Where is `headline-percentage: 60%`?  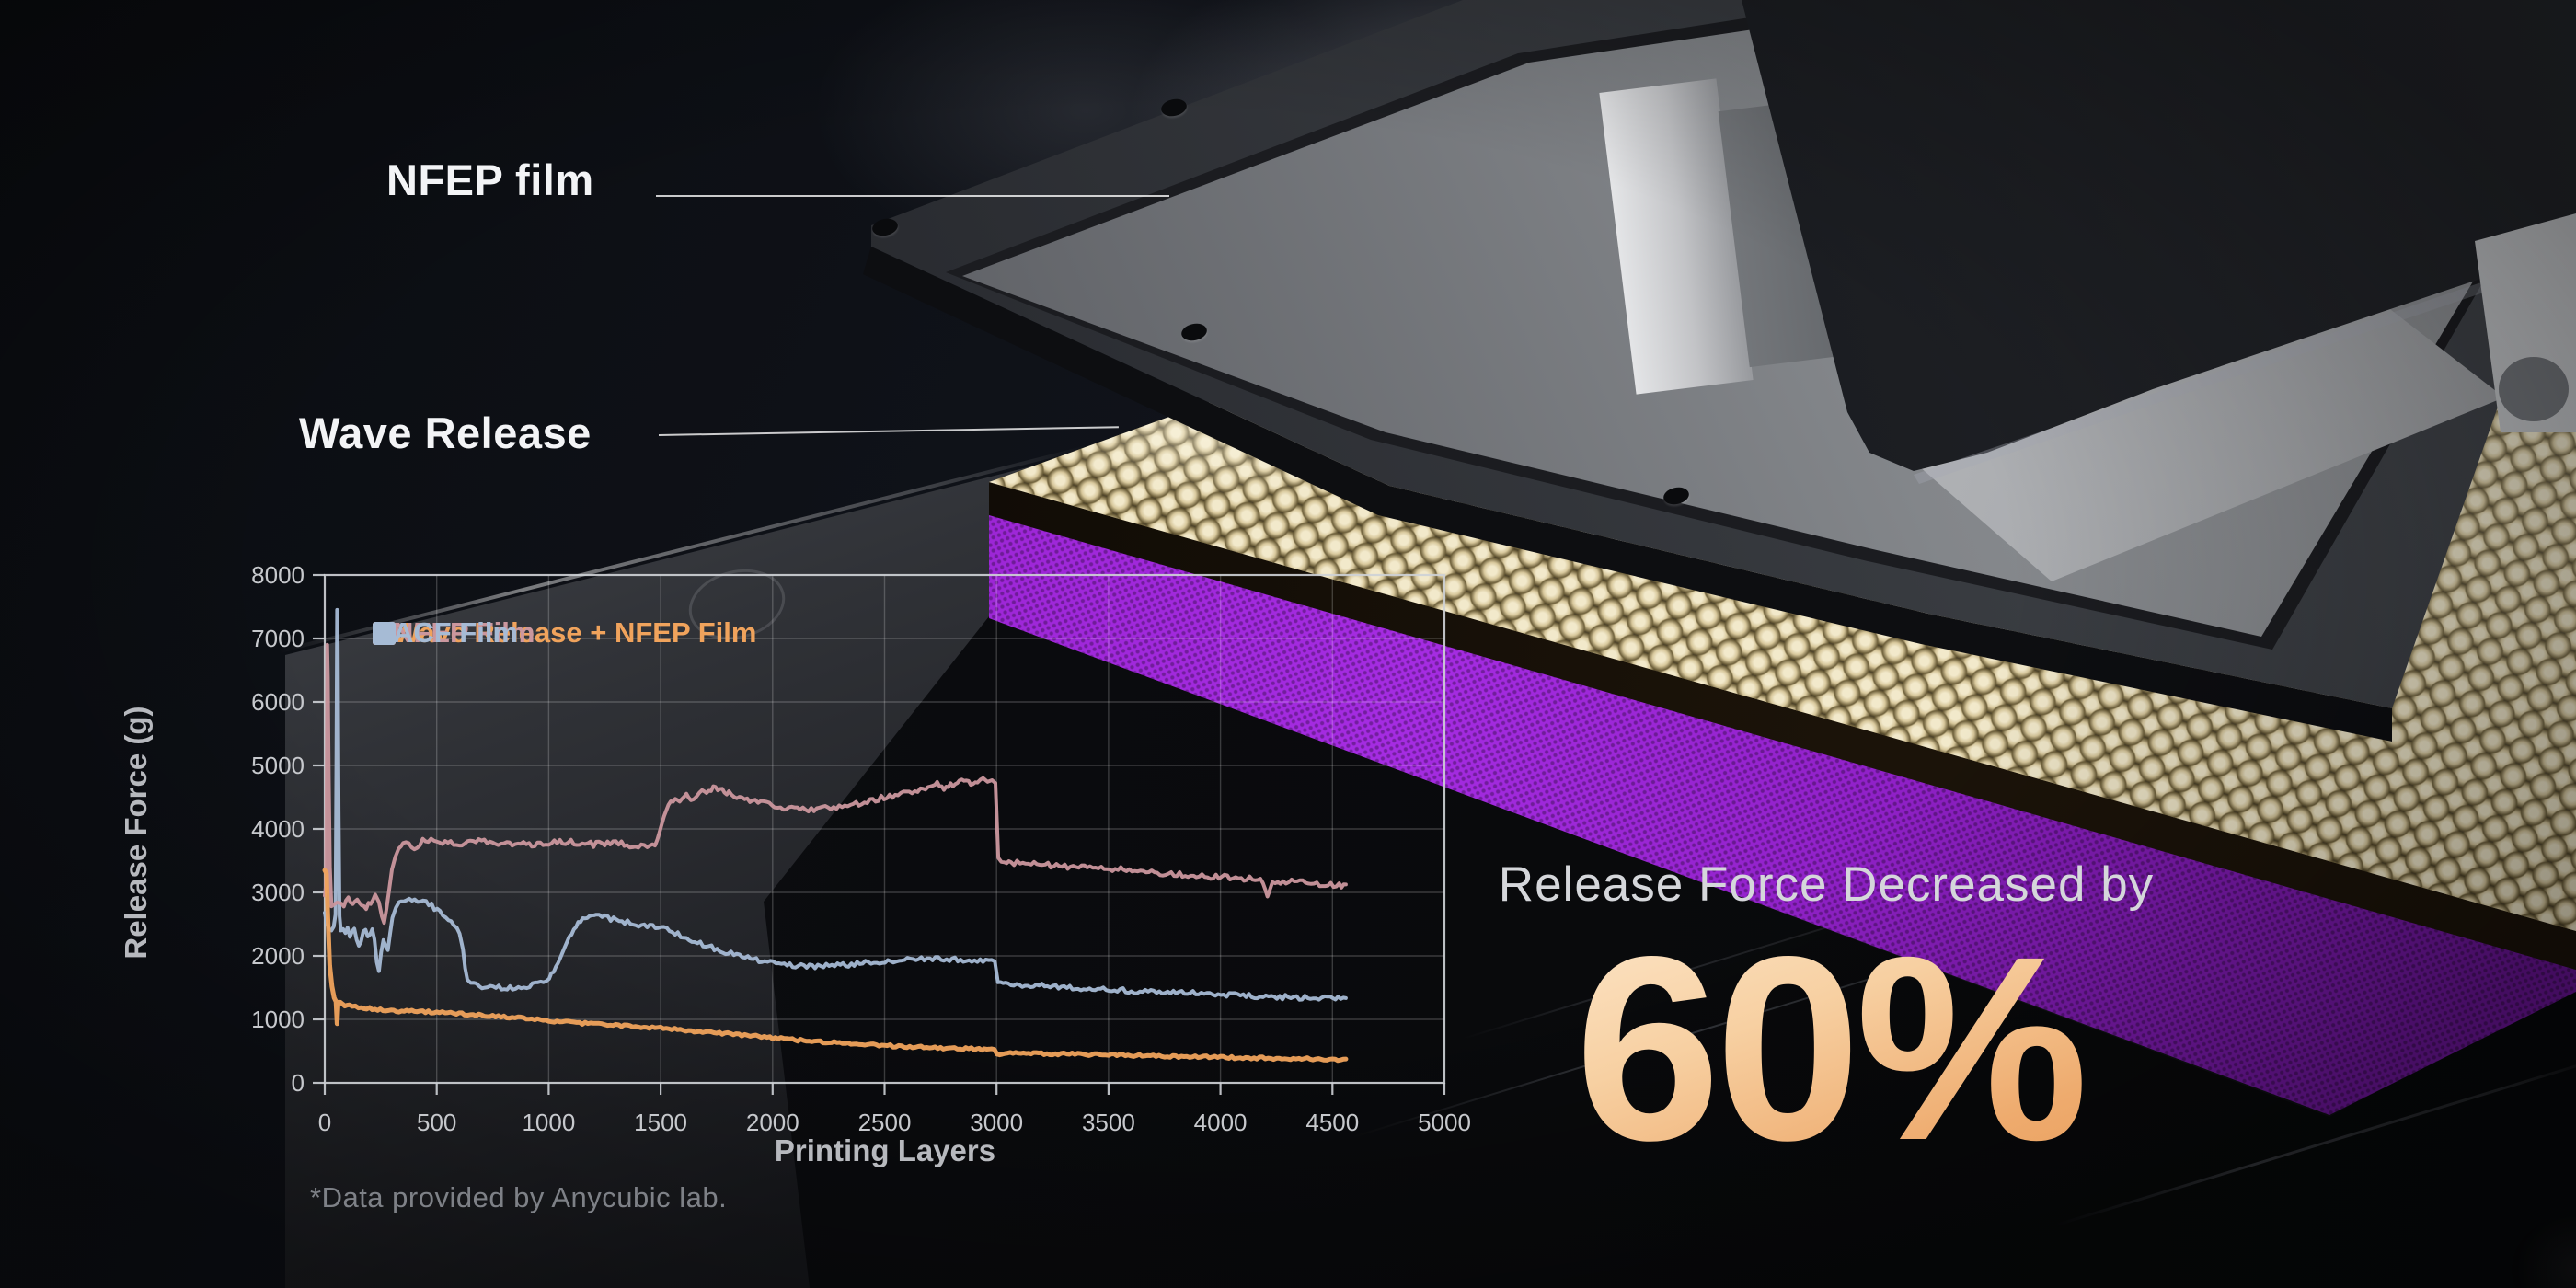
headline-percentage: 60% is located at coordinates (1829, 1049).